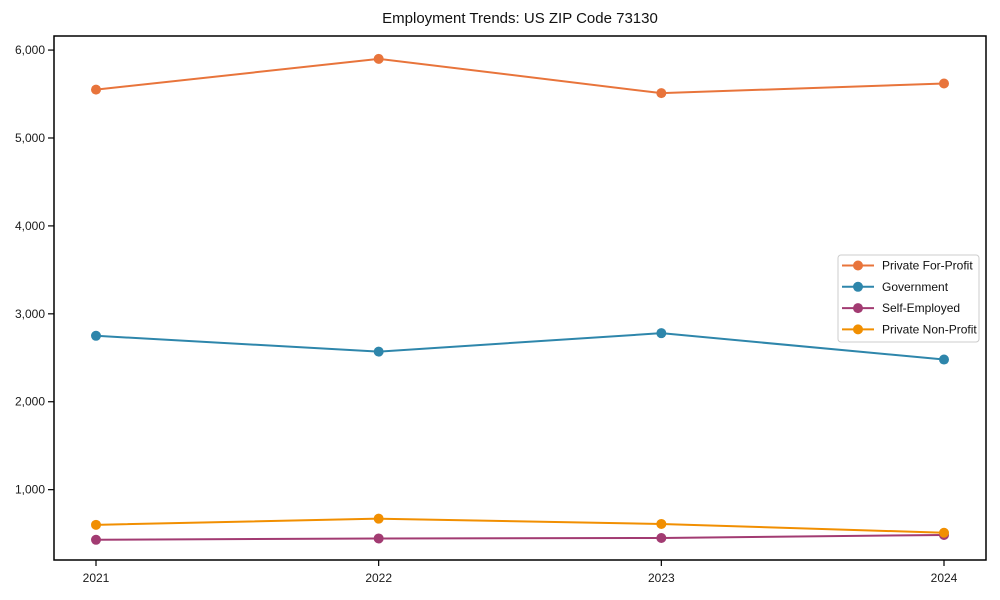 The width and height of the screenshot is (1000, 600). What do you see at coordinates (915, 287) in the screenshot?
I see `legend-item-label: Government` at bounding box center [915, 287].